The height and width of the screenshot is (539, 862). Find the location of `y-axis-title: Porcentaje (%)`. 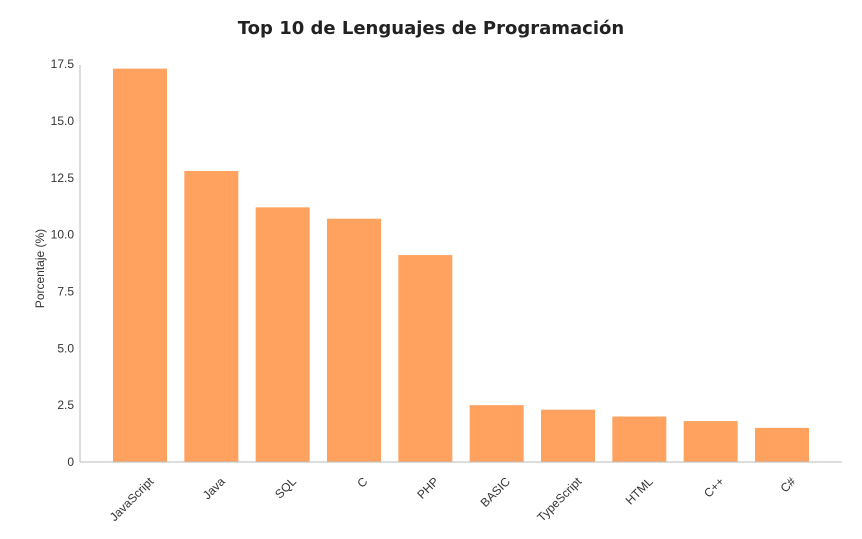

y-axis-title: Porcentaje (%) is located at coordinates (40, 268).